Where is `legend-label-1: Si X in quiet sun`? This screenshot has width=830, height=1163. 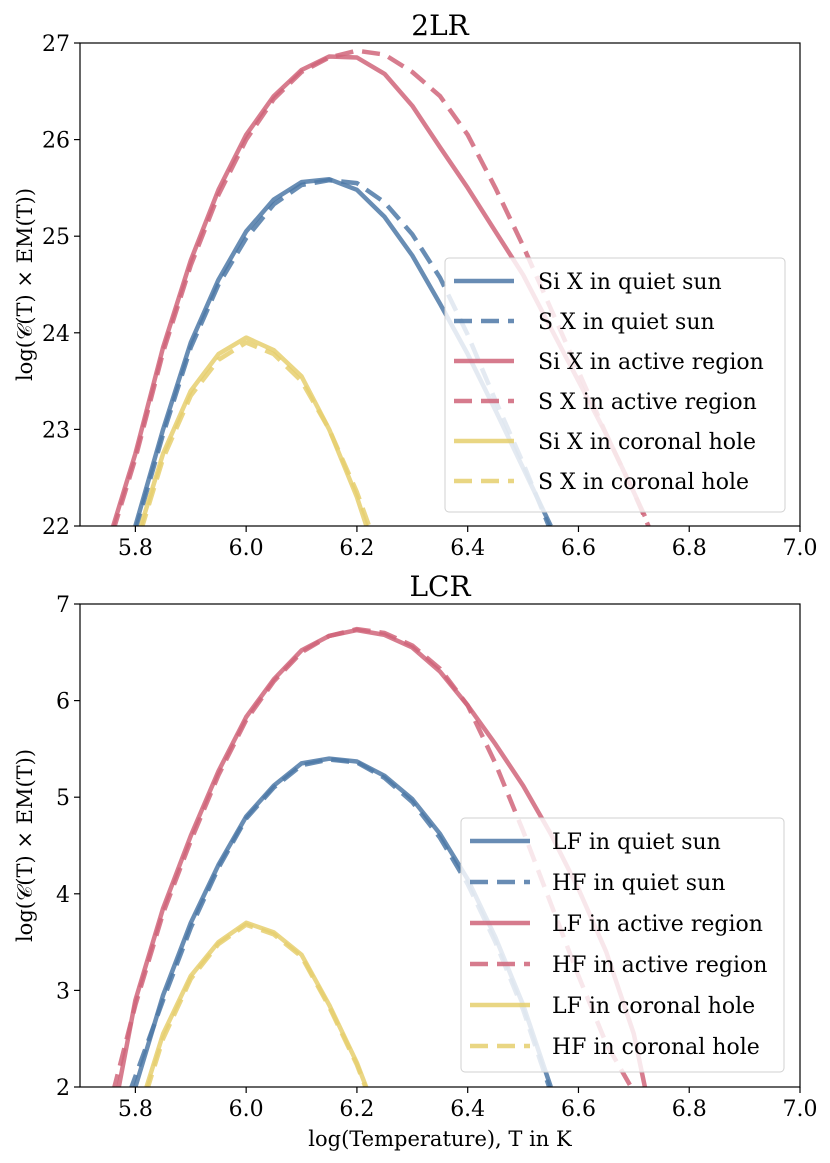 legend-label-1: Si X in quiet sun is located at coordinates (630, 282).